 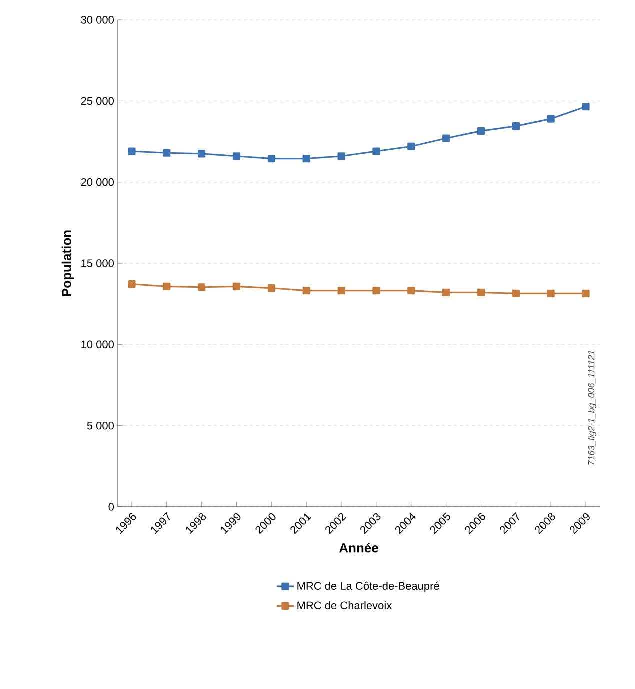 What do you see at coordinates (100, 426) in the screenshot?
I see `y-tick-label: 5 000` at bounding box center [100, 426].